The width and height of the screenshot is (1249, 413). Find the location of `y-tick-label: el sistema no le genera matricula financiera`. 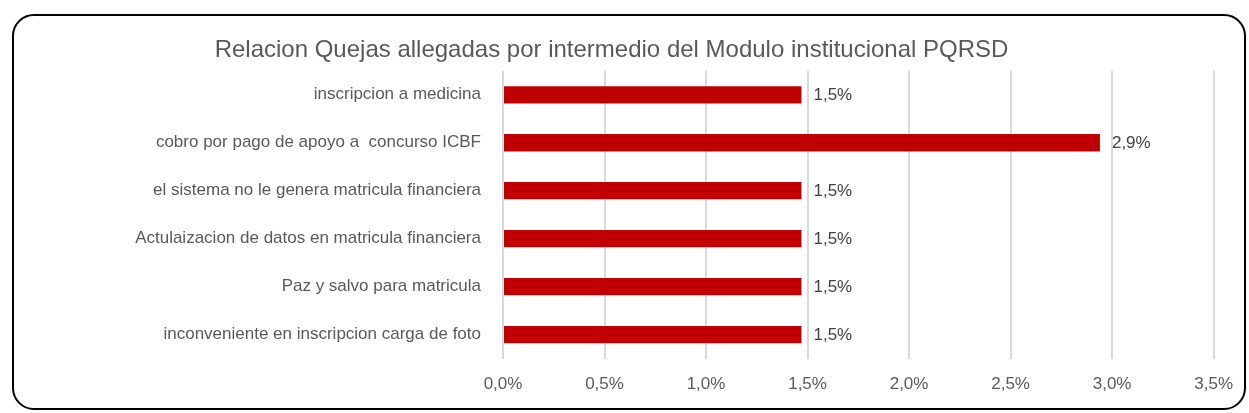

y-tick-label: el sistema no le genera matricula financiera is located at coordinates (317, 190).